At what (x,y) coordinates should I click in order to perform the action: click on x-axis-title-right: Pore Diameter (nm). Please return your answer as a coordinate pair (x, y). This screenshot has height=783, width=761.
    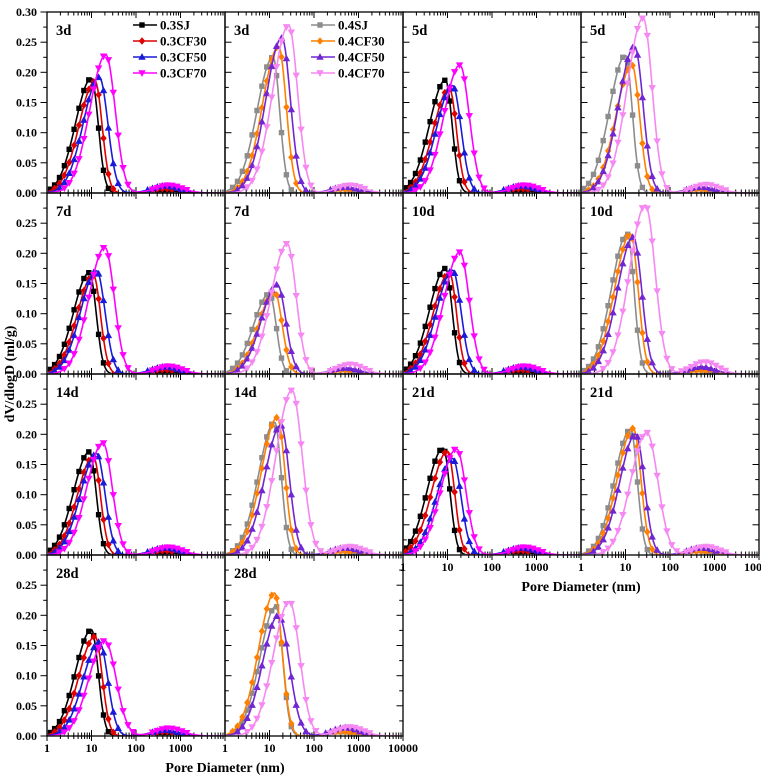
    Looking at the image, I should click on (581, 587).